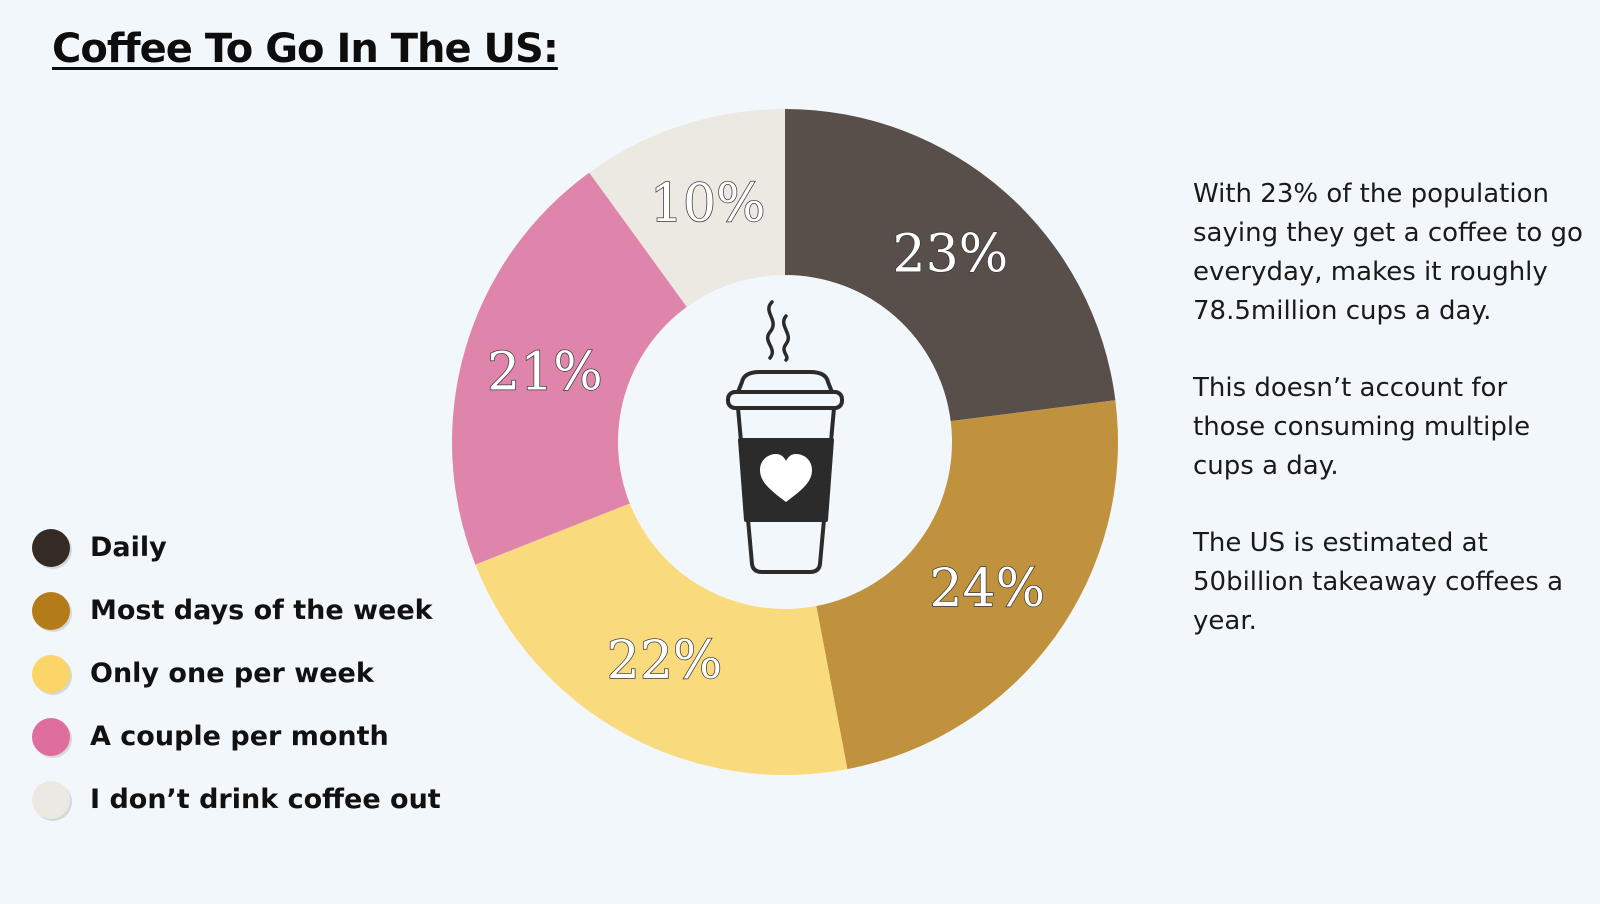 Image resolution: width=1600 pixels, height=904 pixels. What do you see at coordinates (708, 204) in the screenshot?
I see `slice-data-label: 10%` at bounding box center [708, 204].